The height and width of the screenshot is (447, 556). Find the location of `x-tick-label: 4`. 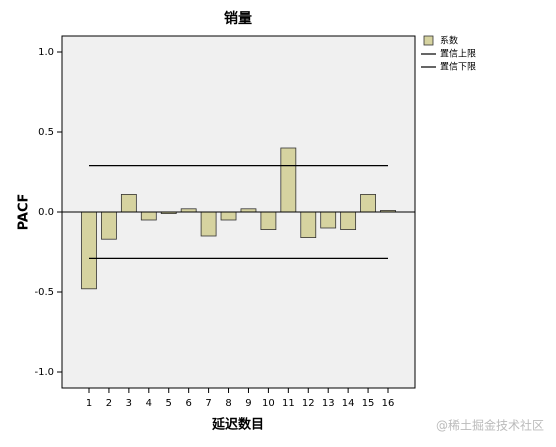

x-tick-label: 4 is located at coordinates (149, 403).